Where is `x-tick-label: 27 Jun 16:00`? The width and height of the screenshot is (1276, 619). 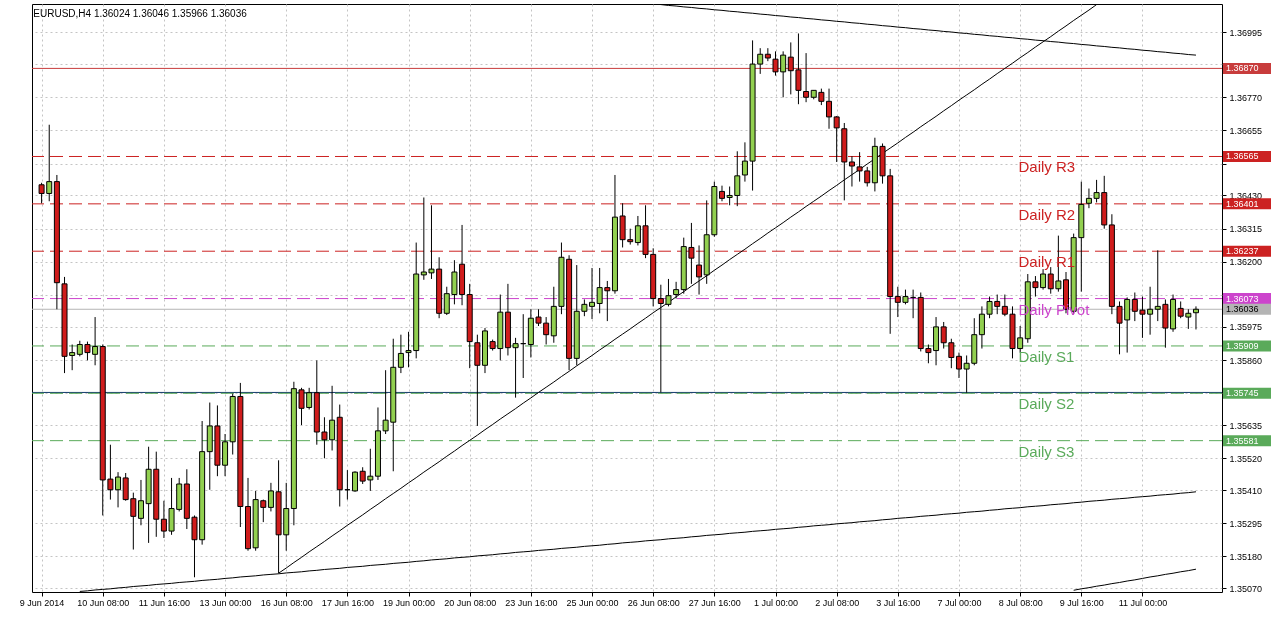 x-tick-label: 27 Jun 16:00 is located at coordinates (714, 602).